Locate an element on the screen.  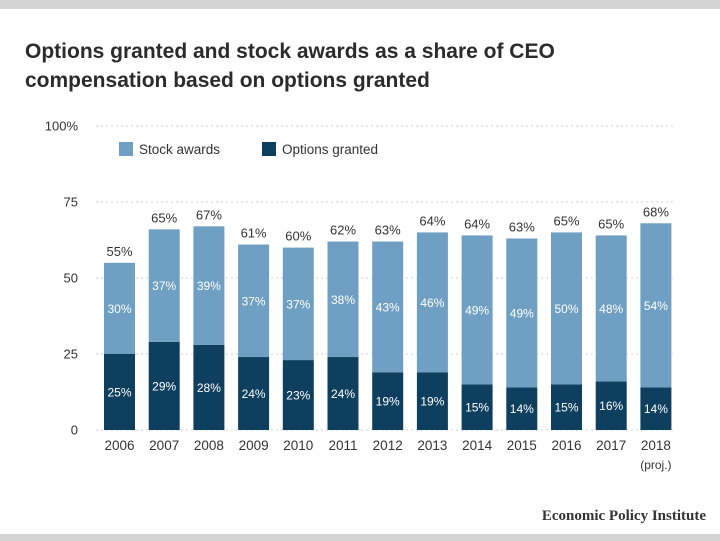
total-value-label: 67% is located at coordinates (209, 214).